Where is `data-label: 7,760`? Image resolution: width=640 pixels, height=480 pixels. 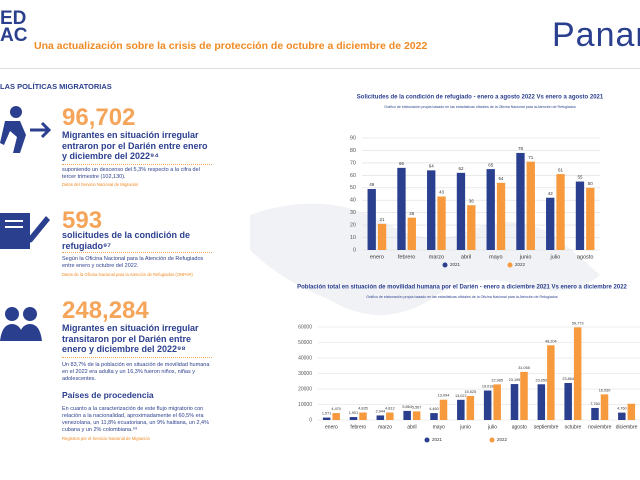 data-label: 7,760 is located at coordinates (595, 404).